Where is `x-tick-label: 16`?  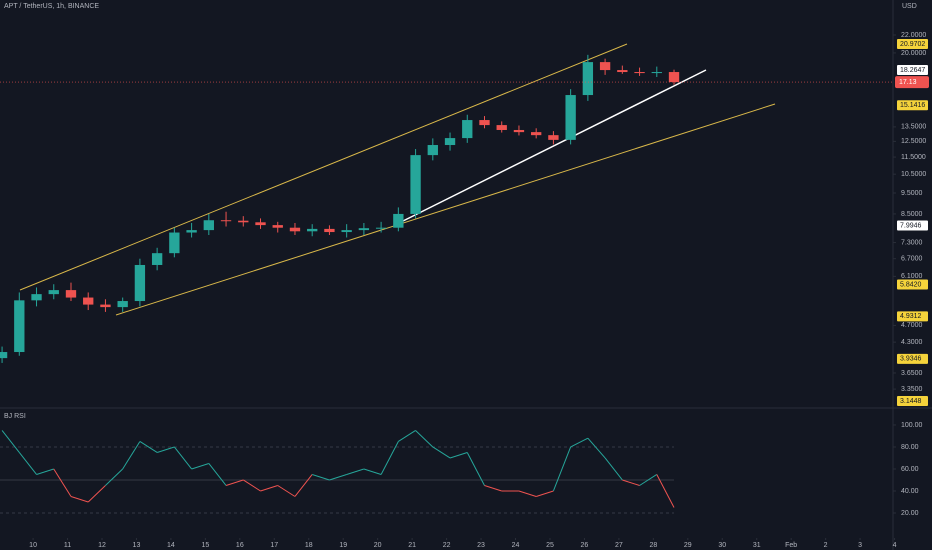 x-tick-label: 16 is located at coordinates (240, 545).